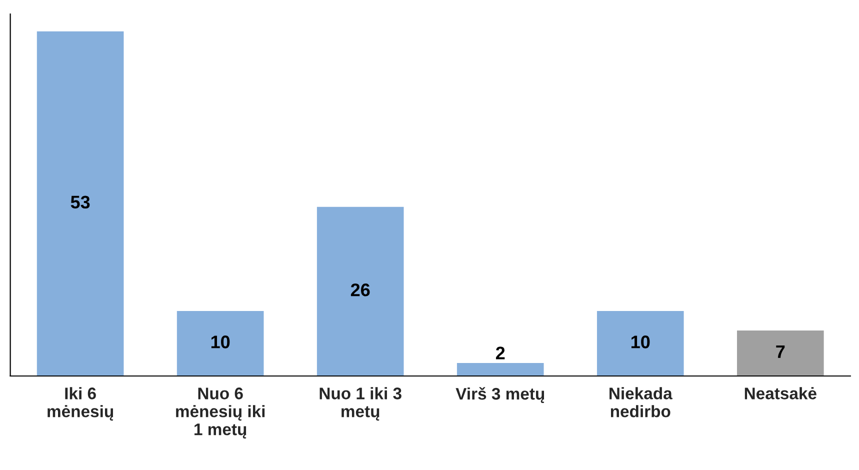  I want to click on x-tick-label: Nuo 6 mėnesių iki 1 metų, so click(220, 413).